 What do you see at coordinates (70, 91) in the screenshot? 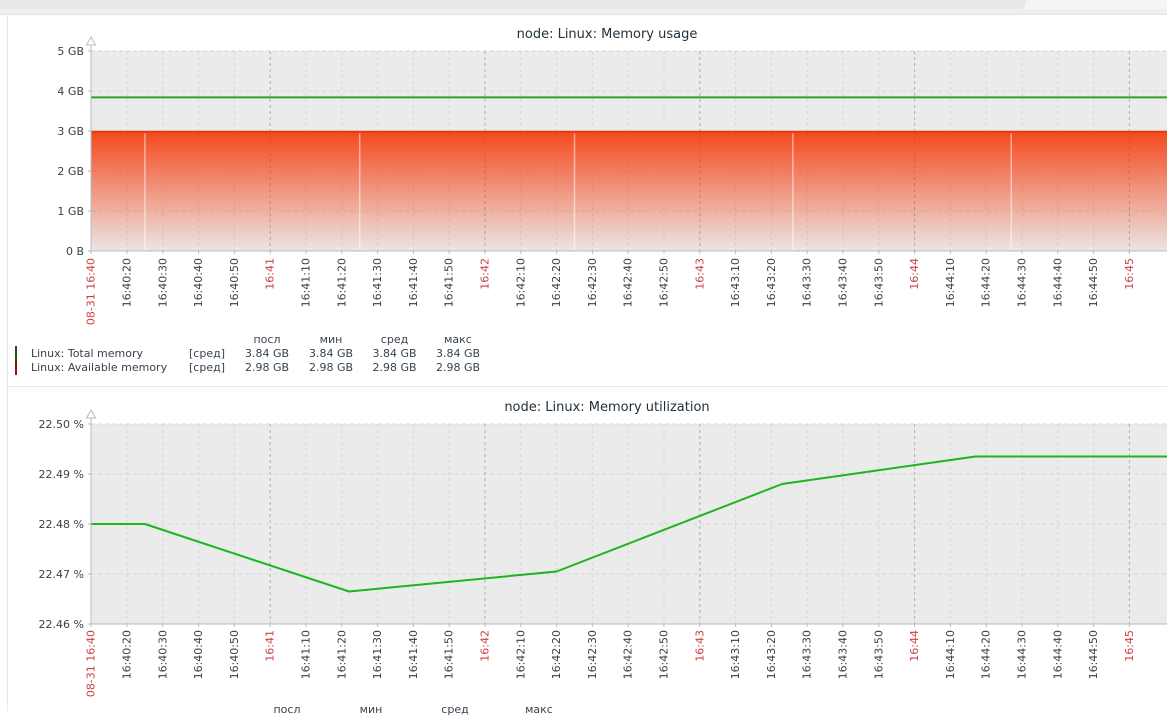
I see `y-tick-label: 4 GB` at bounding box center [70, 91].